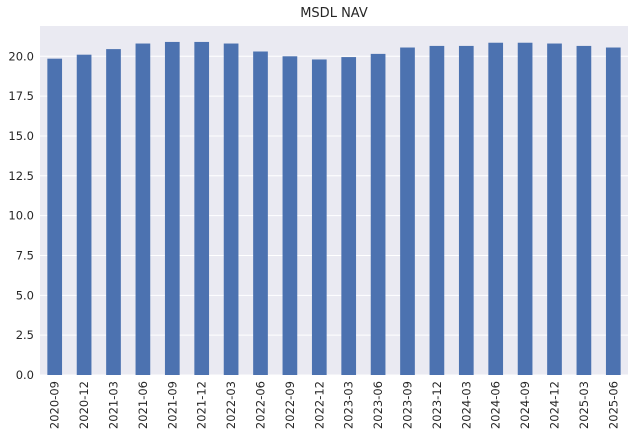 Image resolution: width=638 pixels, height=432 pixels. Describe the element at coordinates (466, 405) in the screenshot. I see `x-tick-label: 2024-03` at that location.